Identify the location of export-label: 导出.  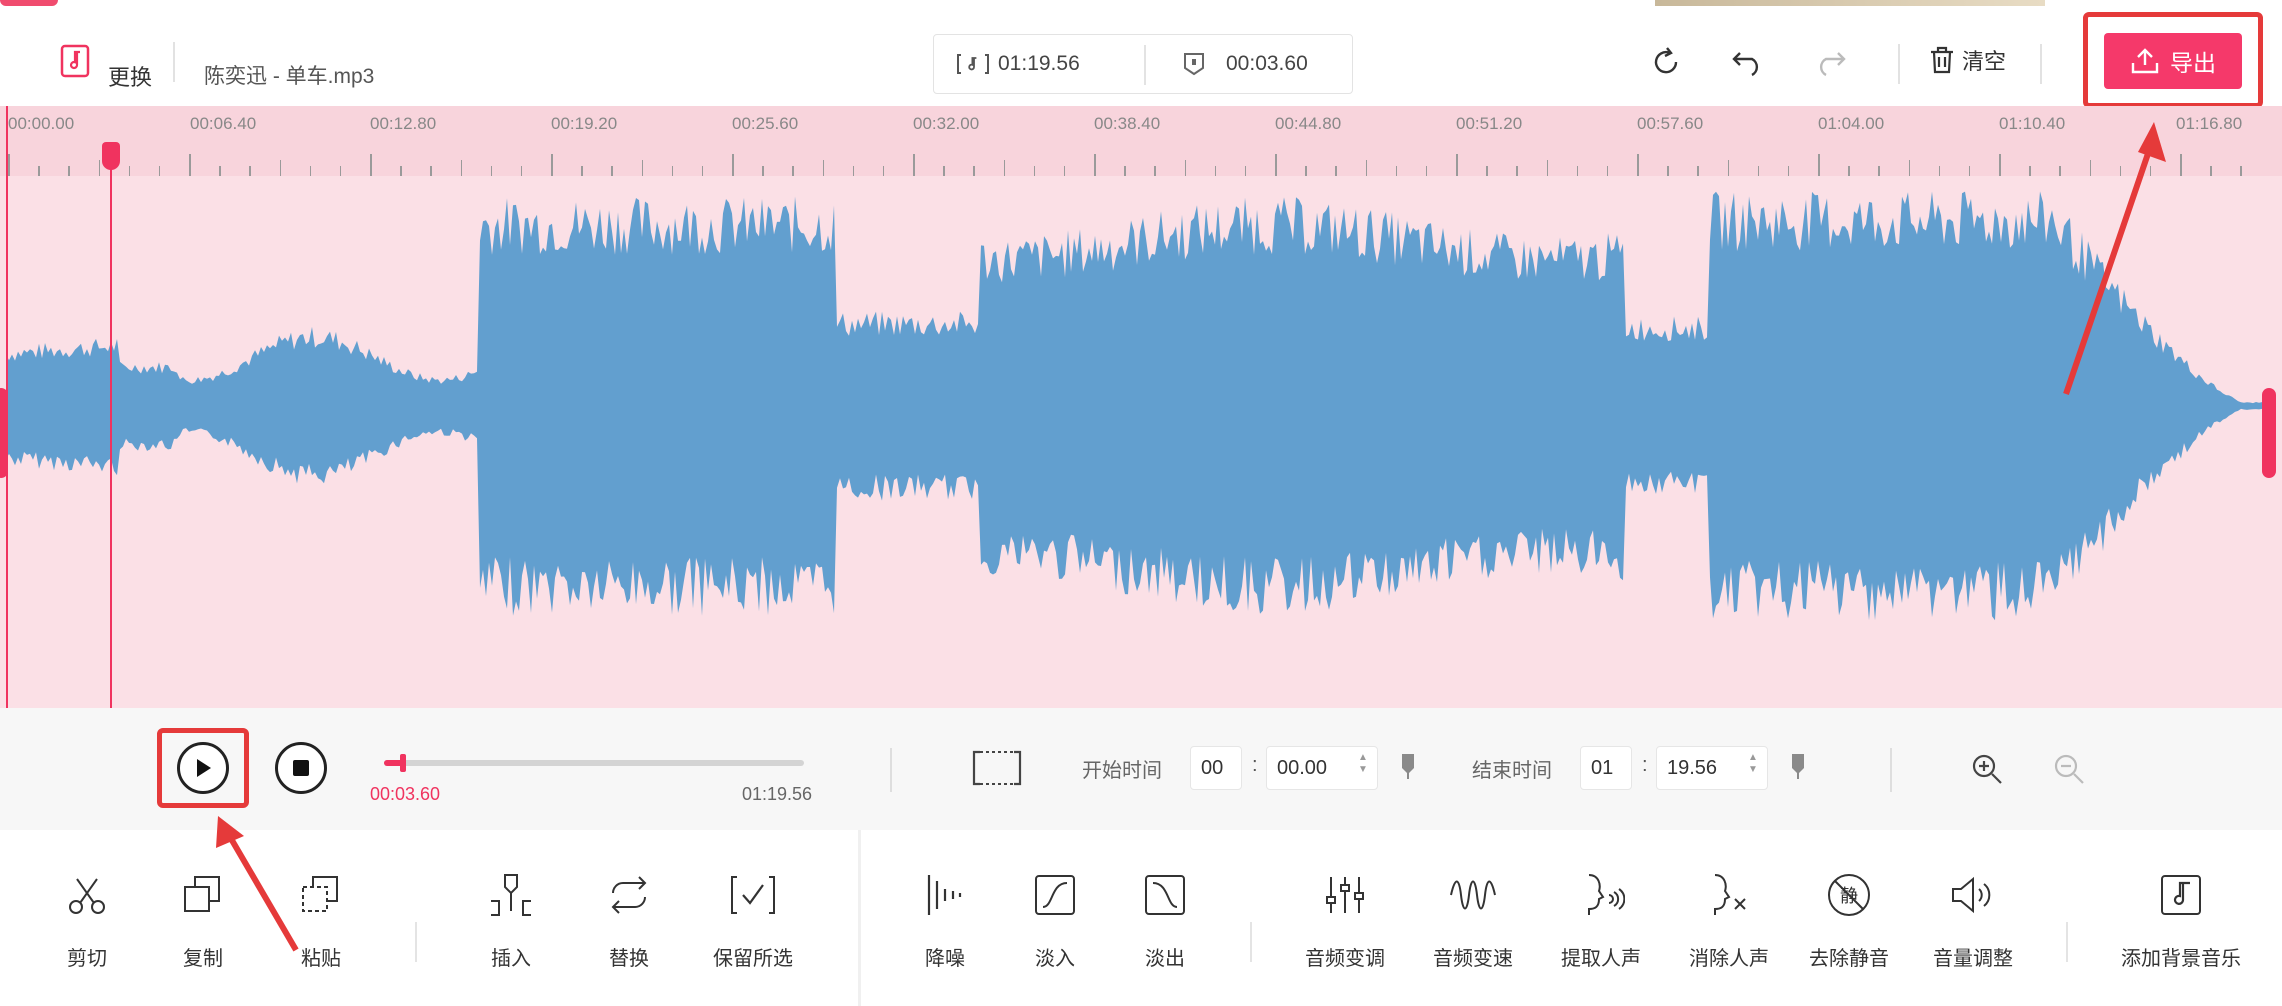
(2193, 63).